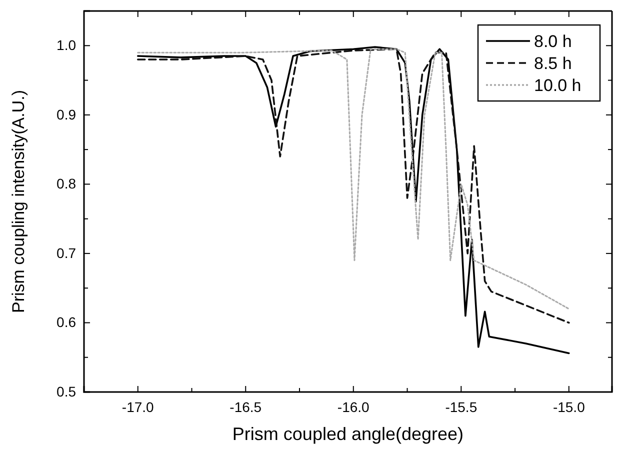 This screenshot has height=450, width=626. Describe the element at coordinates (138, 406) in the screenshot. I see `x-tick-label: -17.0` at that location.